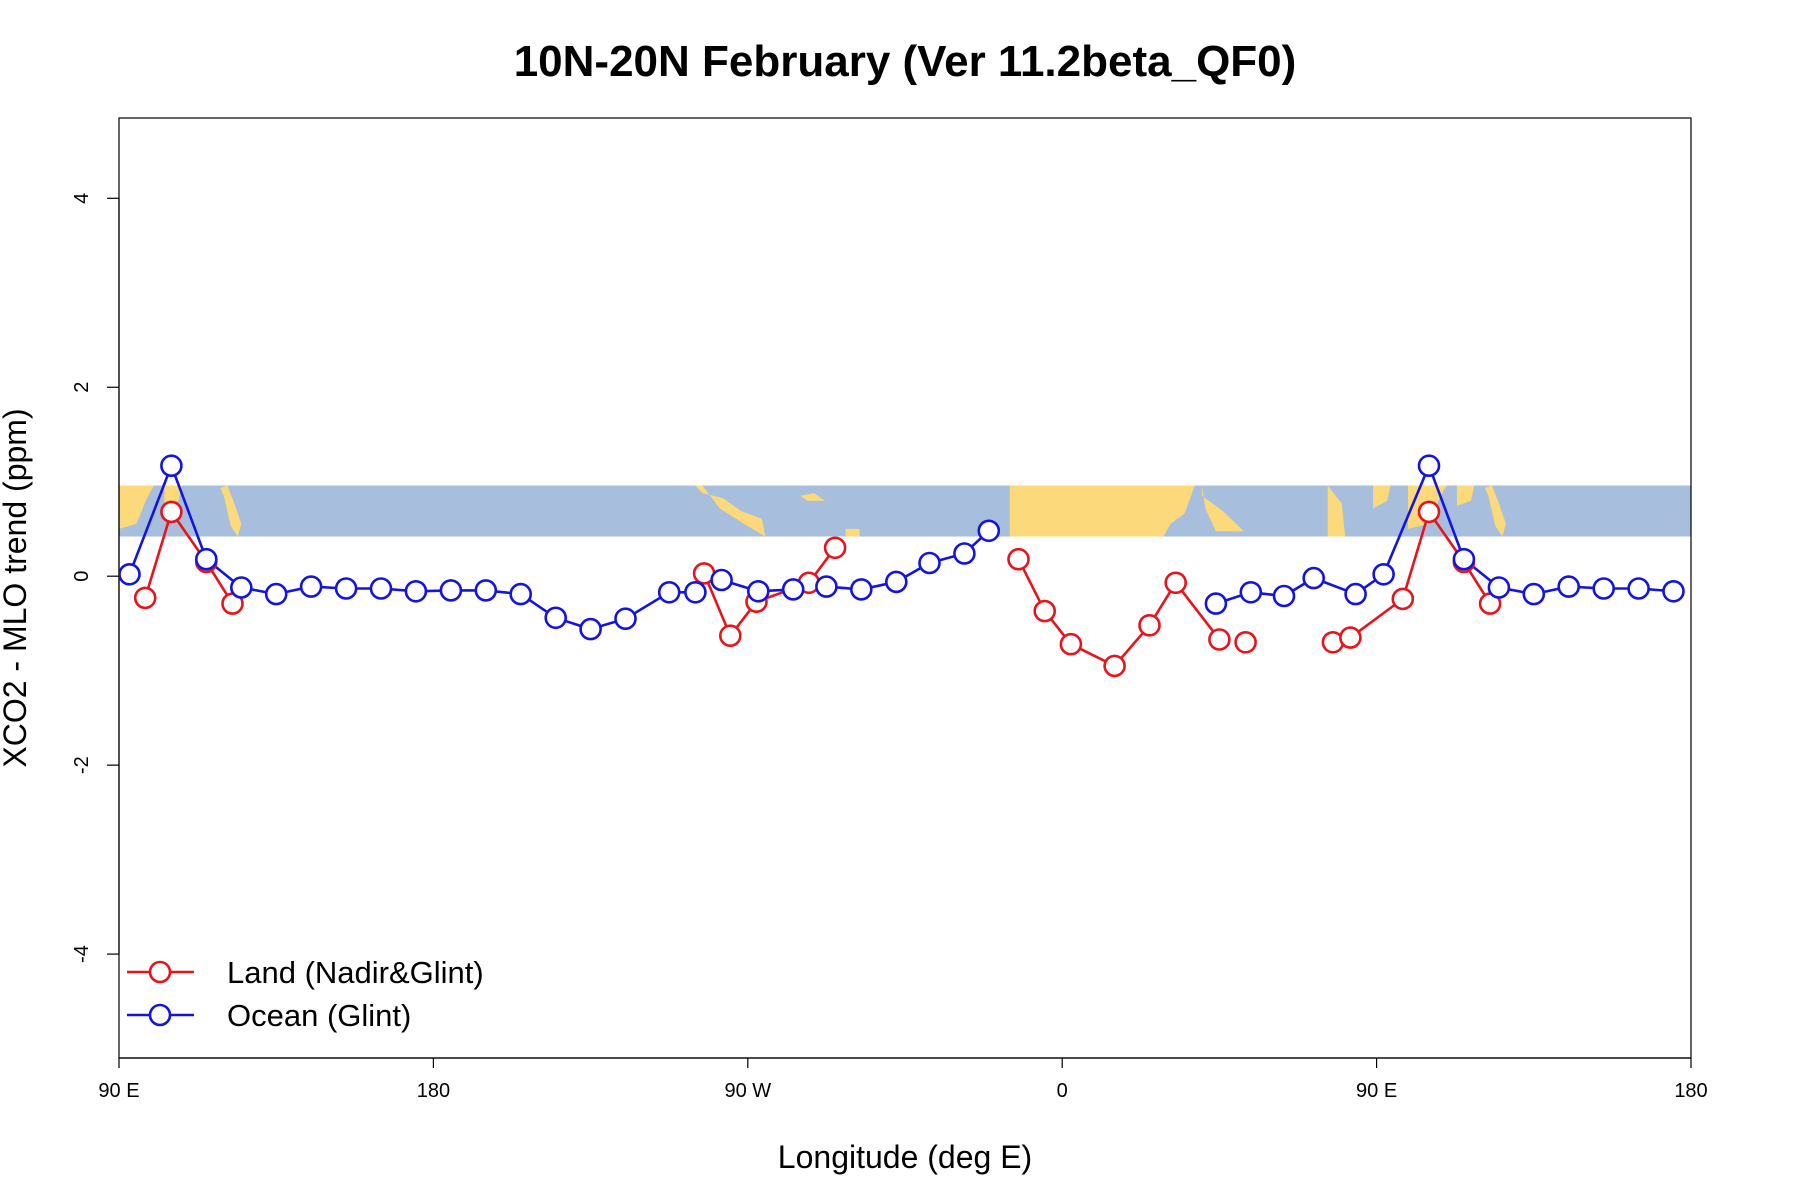 The width and height of the screenshot is (1800, 1200). What do you see at coordinates (160, 1015) in the screenshot?
I see `legend-marker-ocean` at bounding box center [160, 1015].